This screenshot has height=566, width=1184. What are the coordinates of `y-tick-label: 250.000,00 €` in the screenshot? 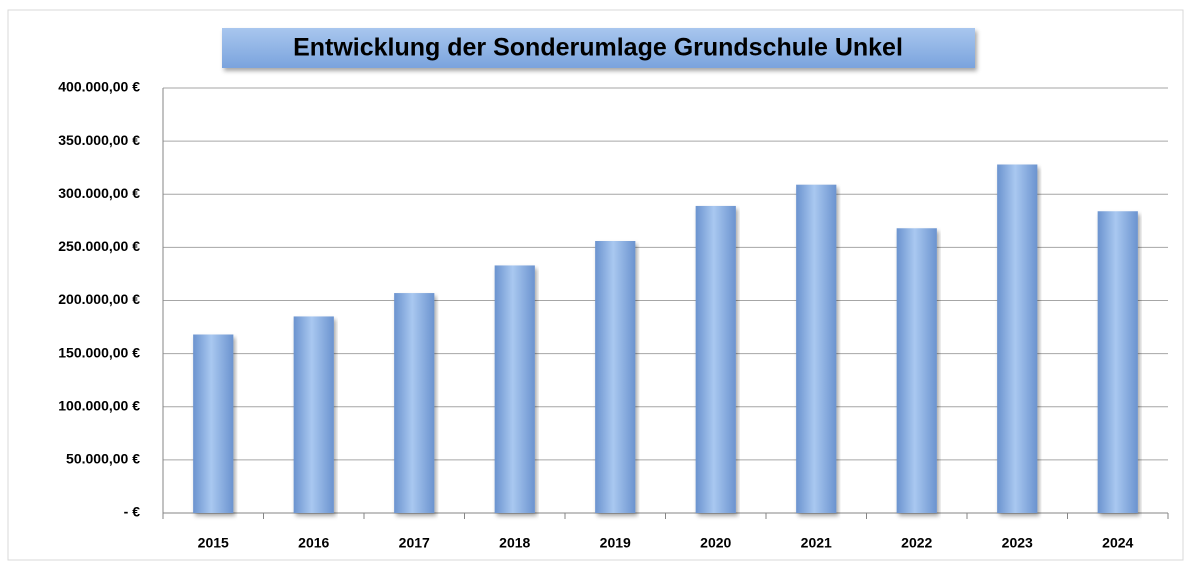 It's located at (99, 246).